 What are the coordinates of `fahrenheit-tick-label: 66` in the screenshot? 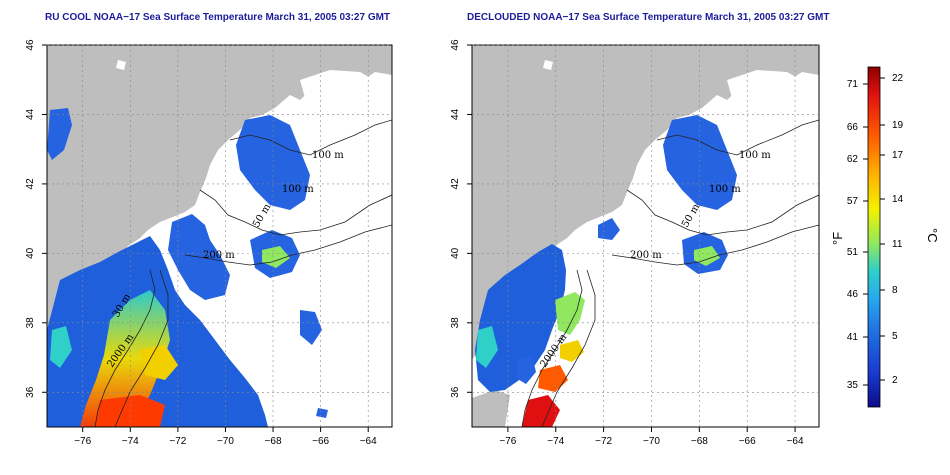 It's located at (853, 127).